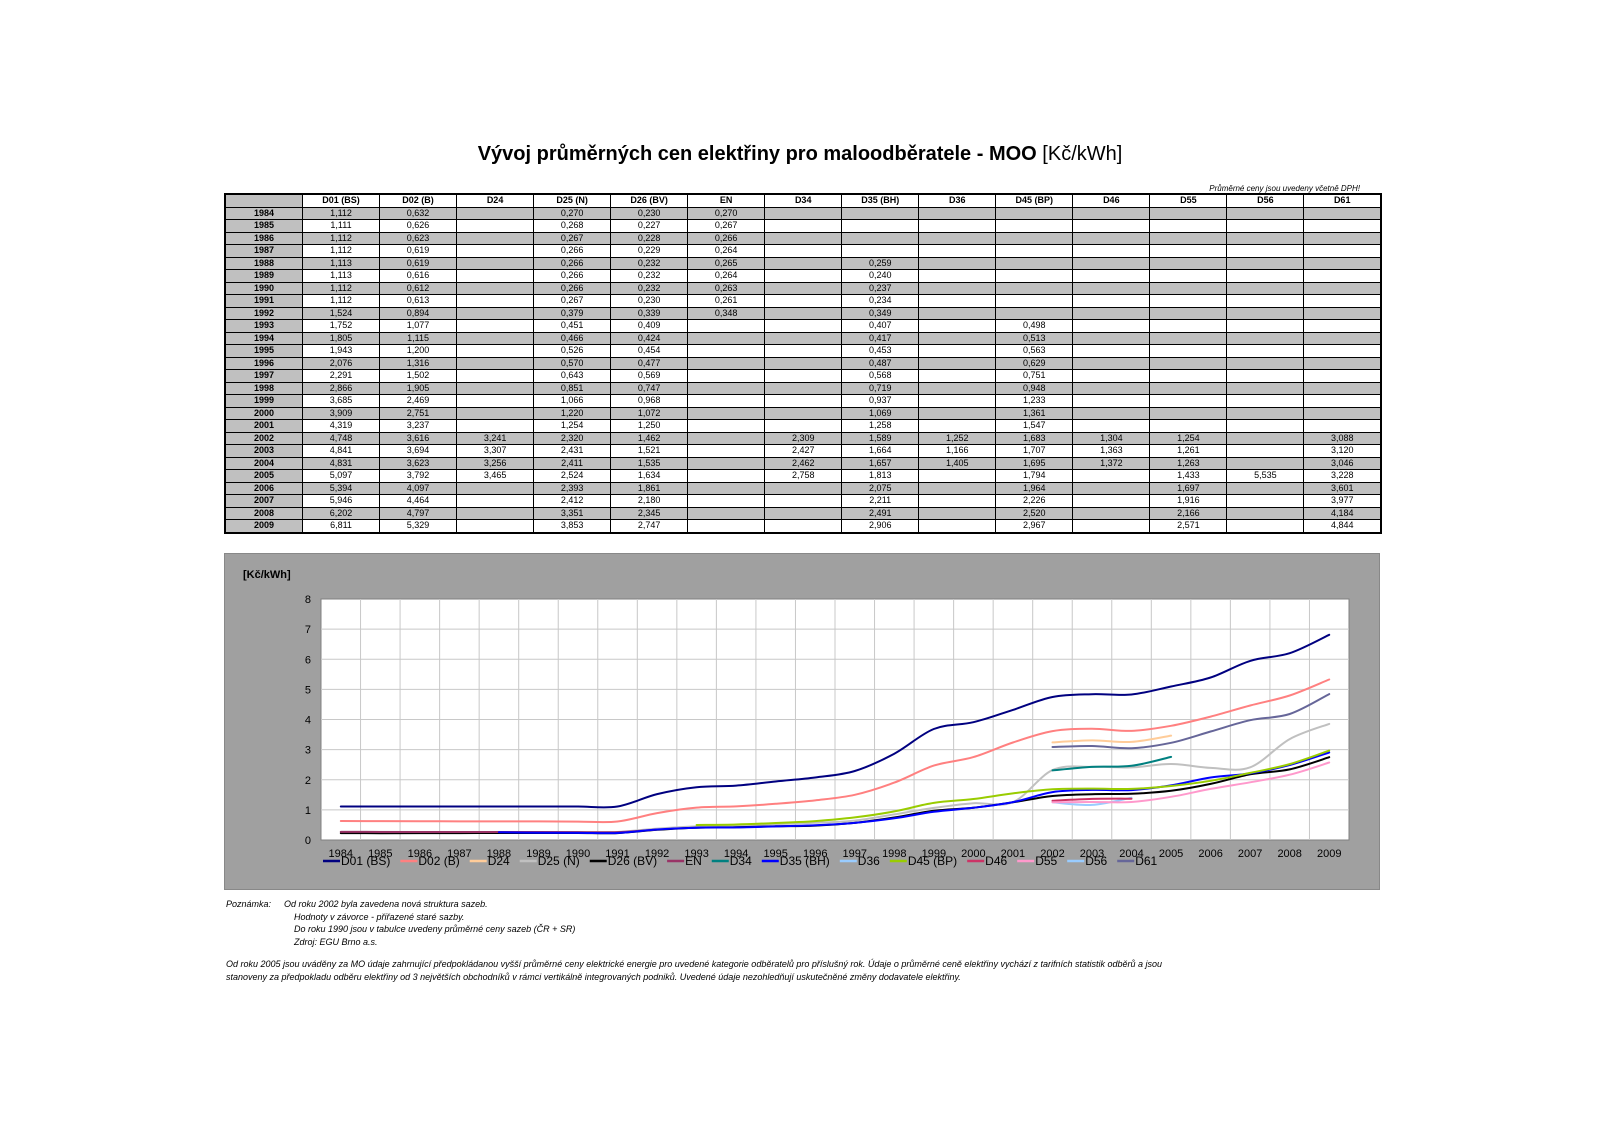 The width and height of the screenshot is (1600, 1130). What do you see at coordinates (1188, 476) in the screenshot?
I see `table-cell: 1,433` at bounding box center [1188, 476].